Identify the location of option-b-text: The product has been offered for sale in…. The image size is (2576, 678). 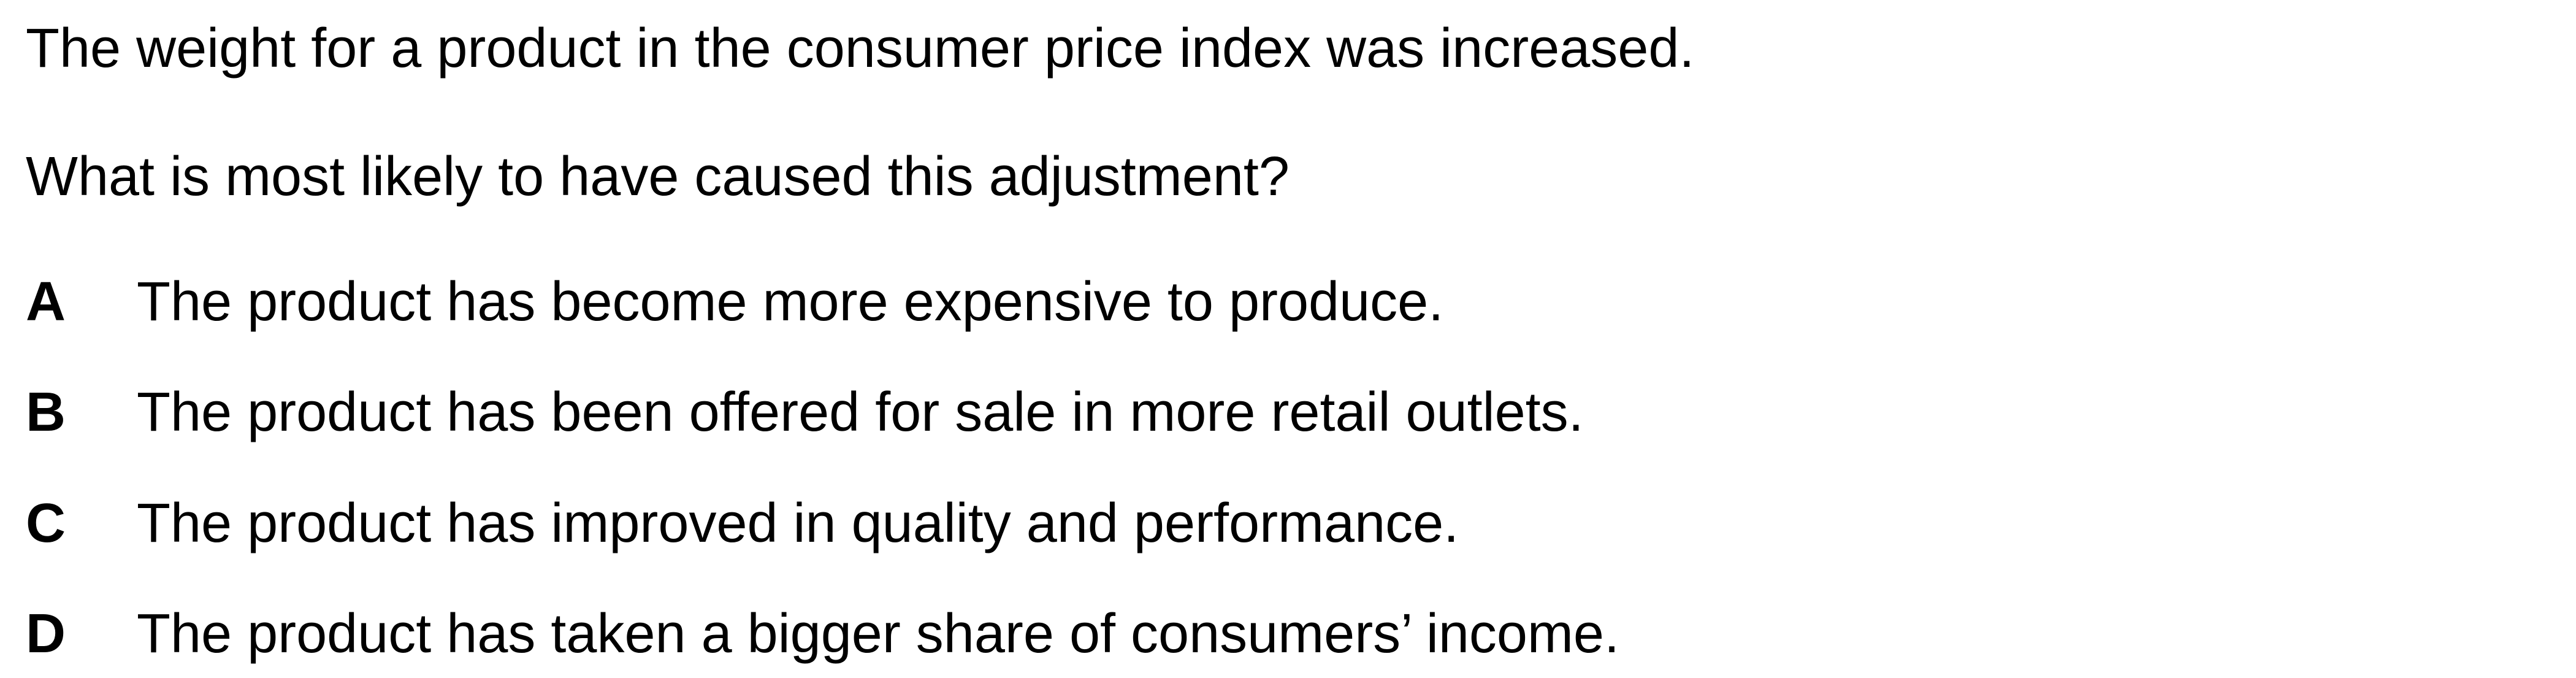
(860, 413).